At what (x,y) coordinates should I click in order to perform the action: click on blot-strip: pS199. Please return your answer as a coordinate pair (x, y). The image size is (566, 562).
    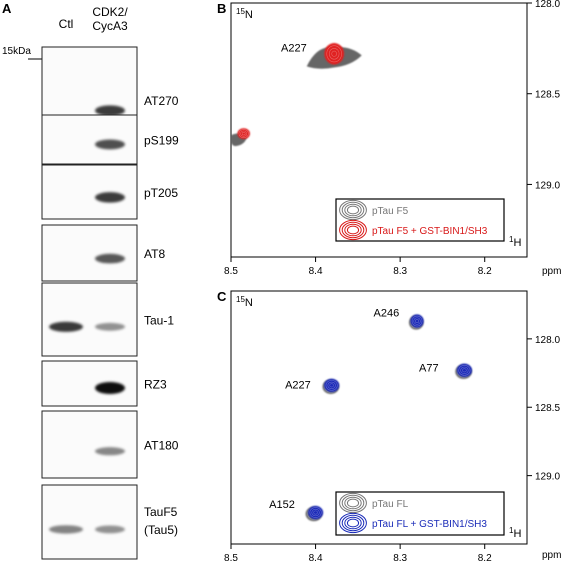
    Looking at the image, I should click on (110, 139).